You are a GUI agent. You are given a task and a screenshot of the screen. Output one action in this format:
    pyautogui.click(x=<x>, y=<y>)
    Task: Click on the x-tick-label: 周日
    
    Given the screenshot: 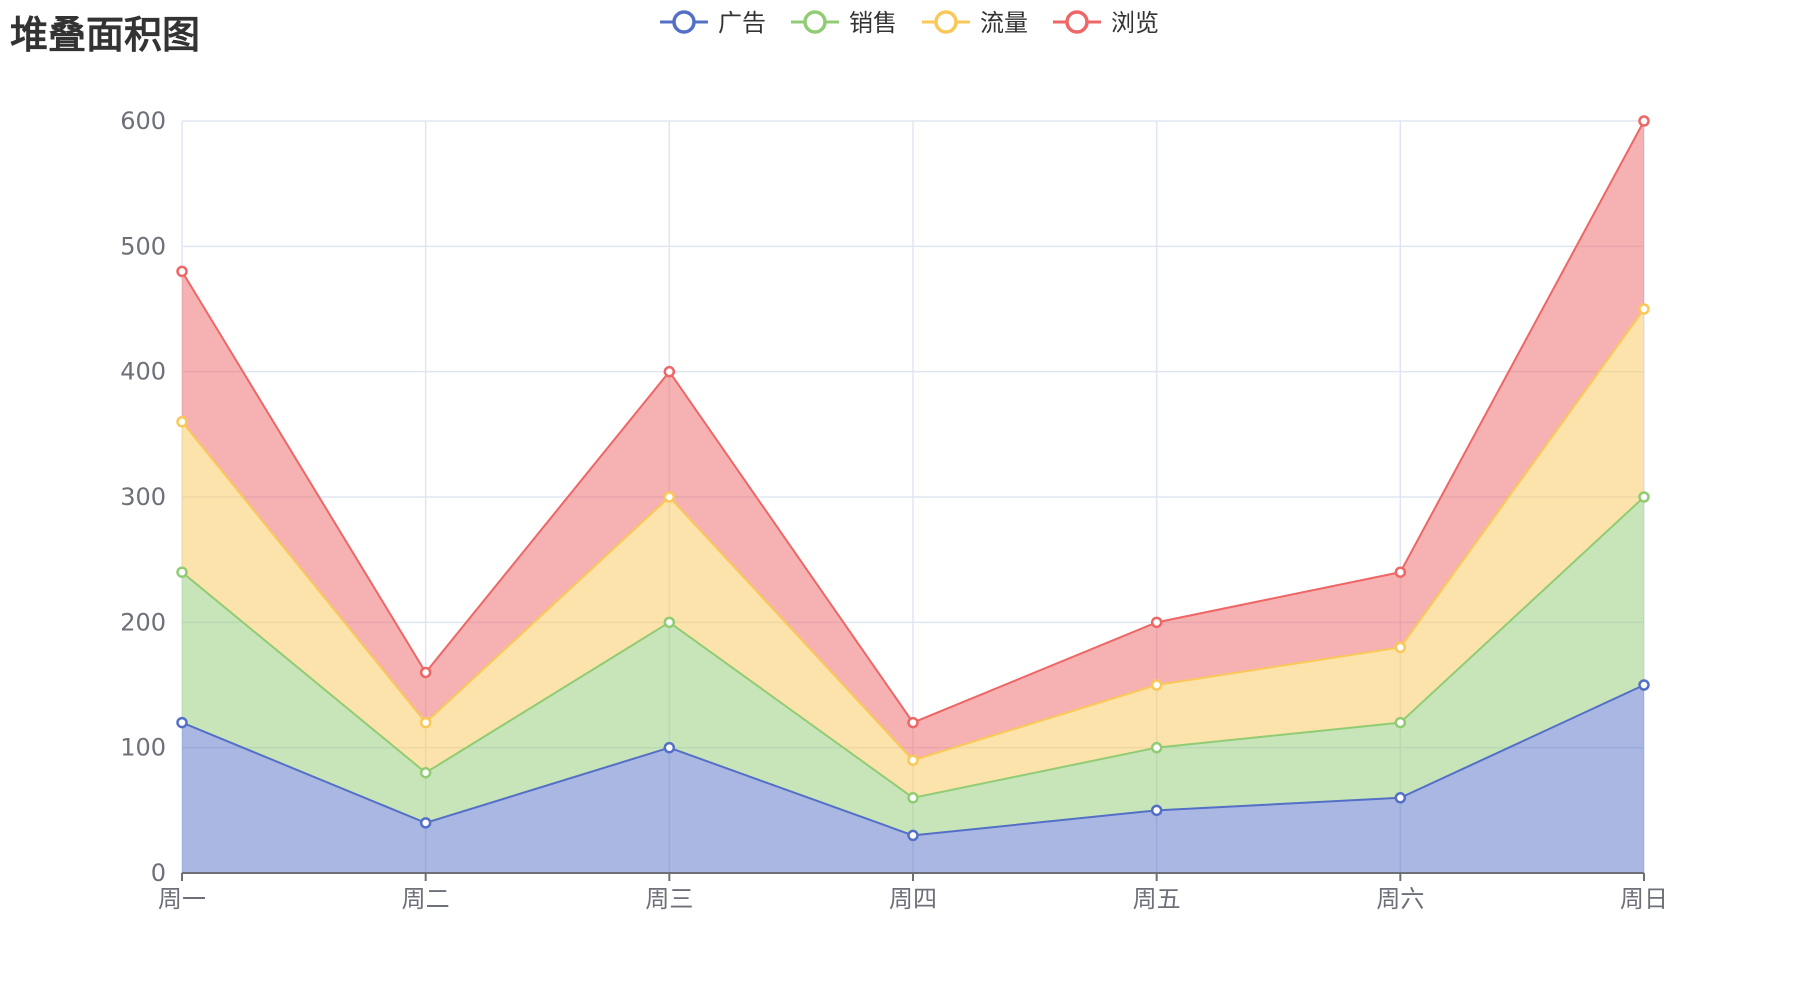 What is the action you would take?
    pyautogui.click(x=1644, y=899)
    